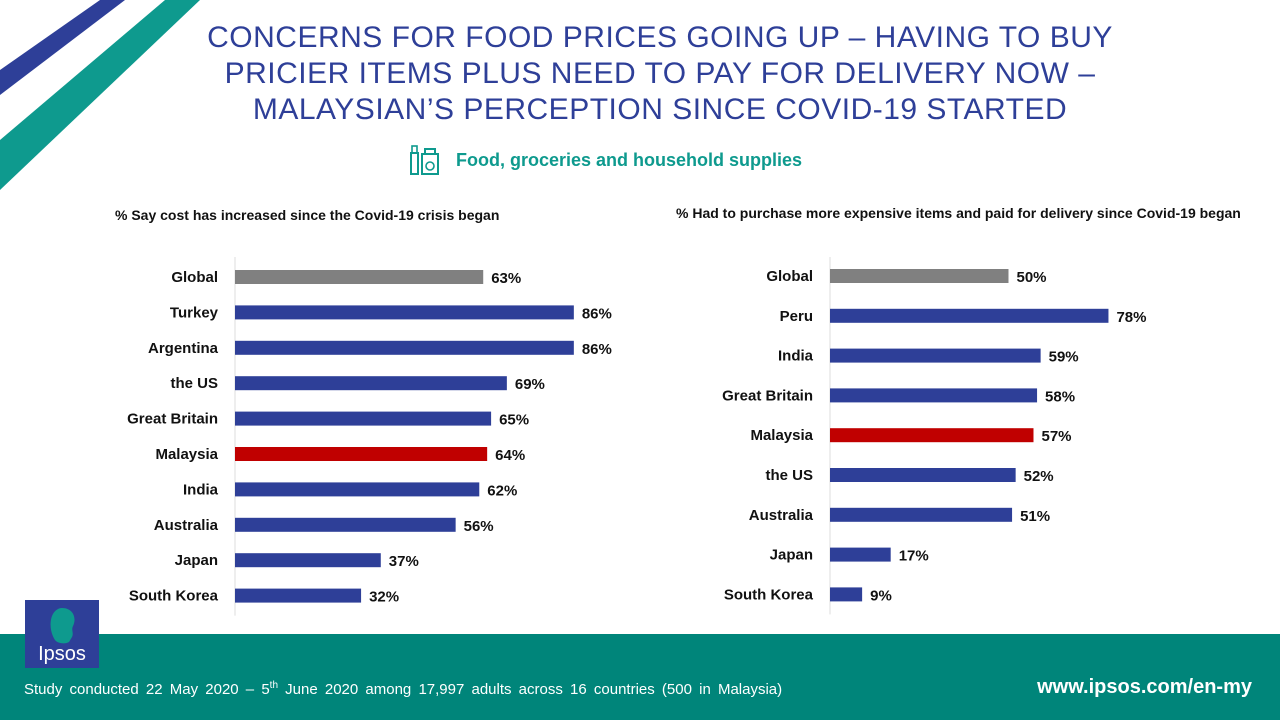 Image resolution: width=1280 pixels, height=720 pixels. I want to click on grocery-bag-icon, so click(424, 160).